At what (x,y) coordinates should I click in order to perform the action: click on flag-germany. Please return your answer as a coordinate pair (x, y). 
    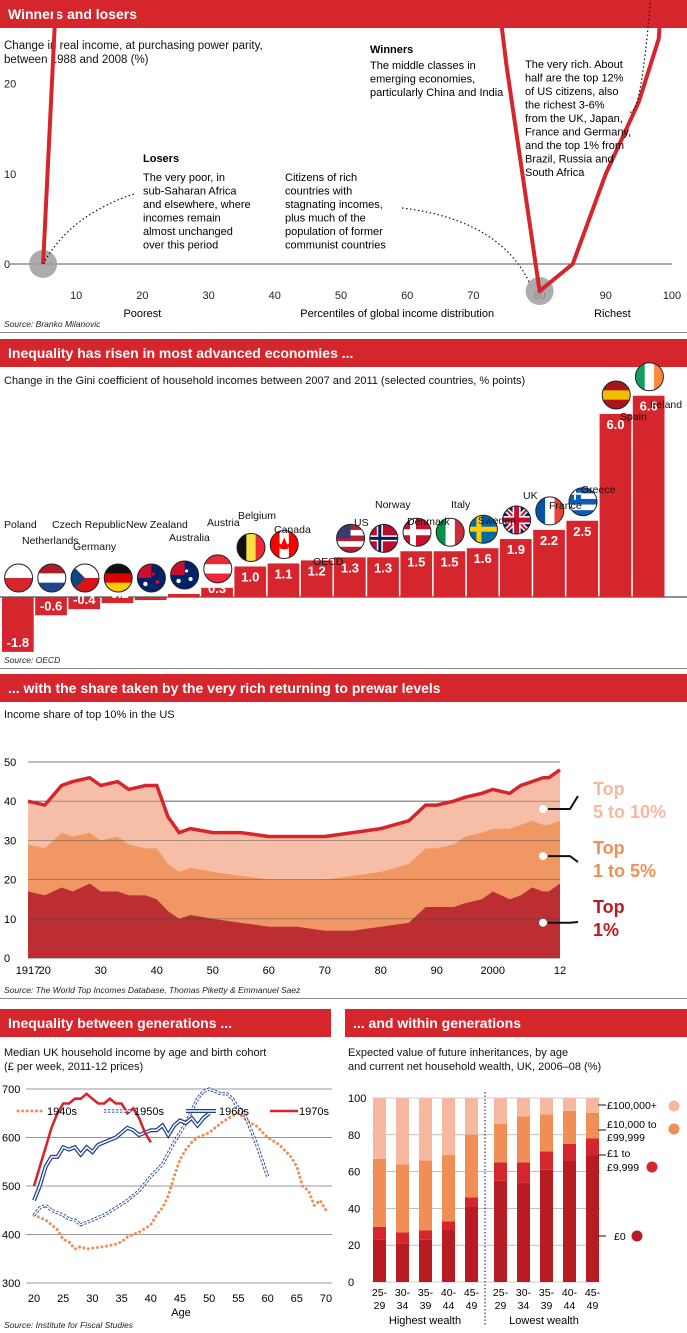
    Looking at the image, I should click on (118, 578).